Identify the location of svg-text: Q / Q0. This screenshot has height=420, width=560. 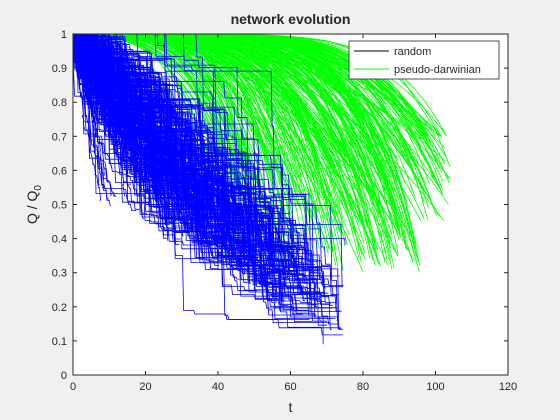
(34, 204).